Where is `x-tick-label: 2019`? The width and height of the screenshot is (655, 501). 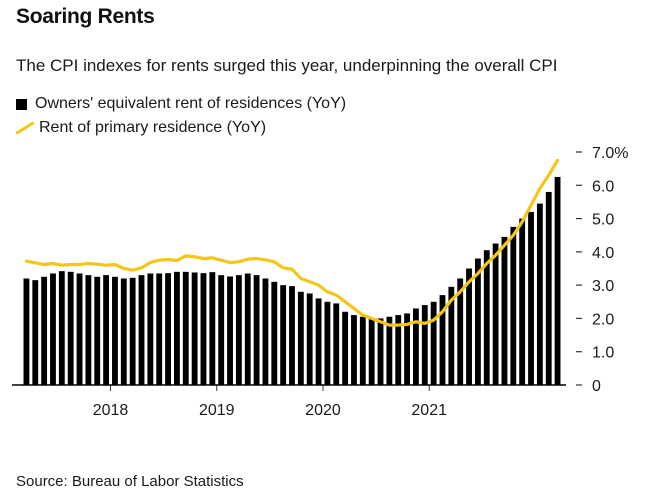
x-tick-label: 2019 is located at coordinates (217, 410).